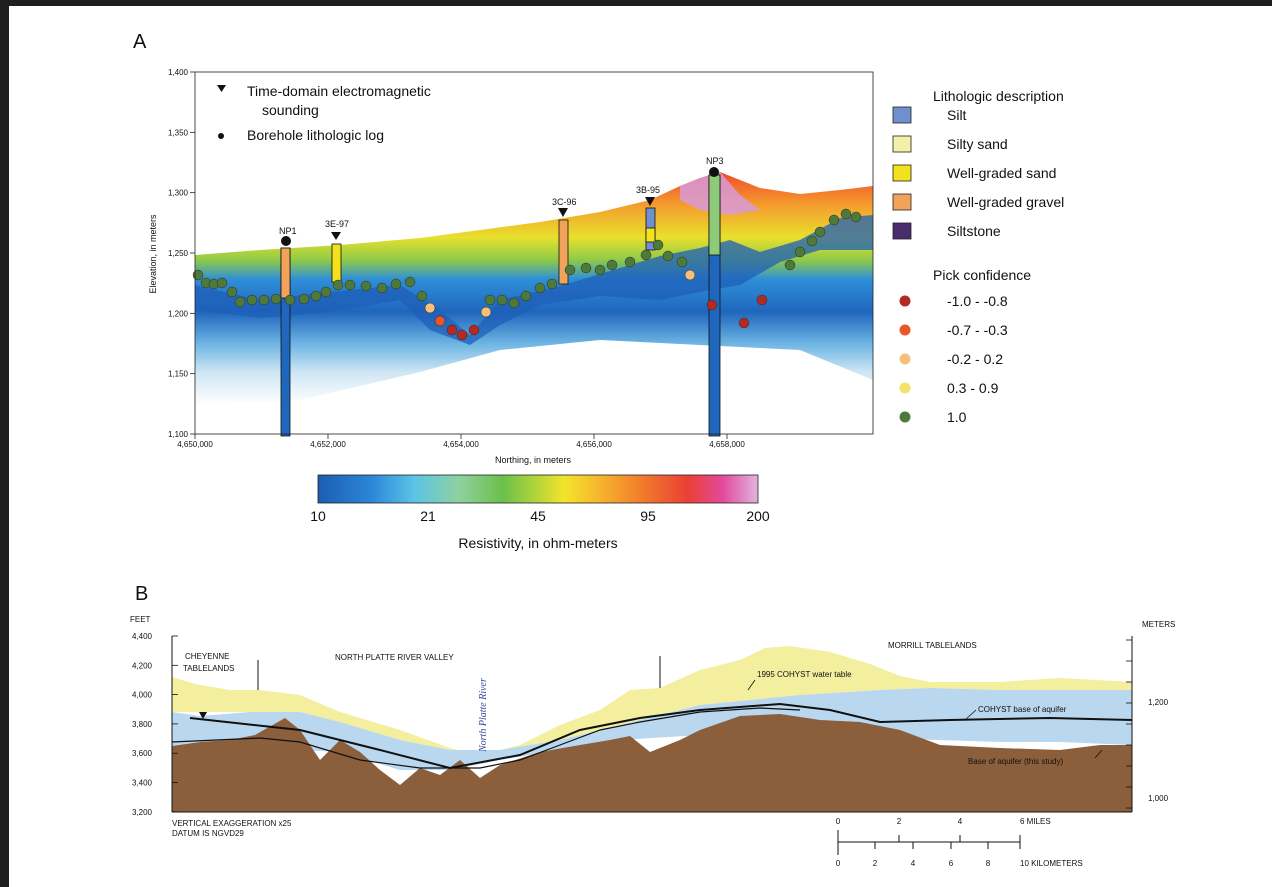  Describe the element at coordinates (913, 863) in the screenshot. I see `scale-km-label: 4` at that location.